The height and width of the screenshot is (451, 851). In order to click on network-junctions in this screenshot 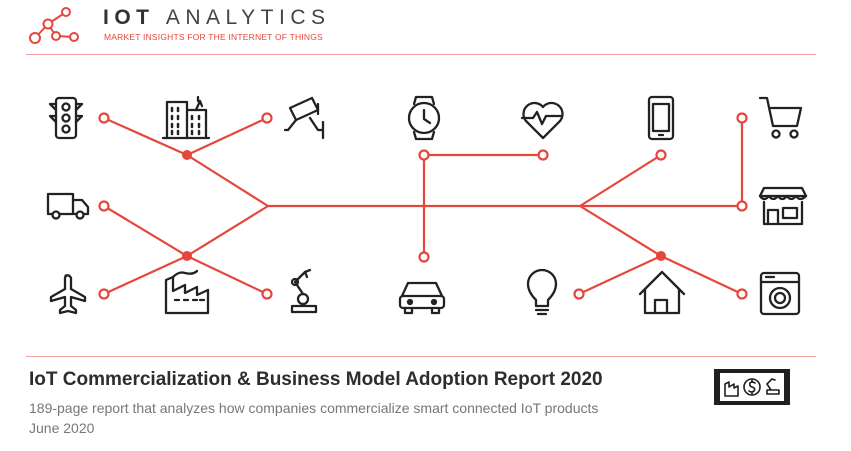, I will do `click(424, 205)`.